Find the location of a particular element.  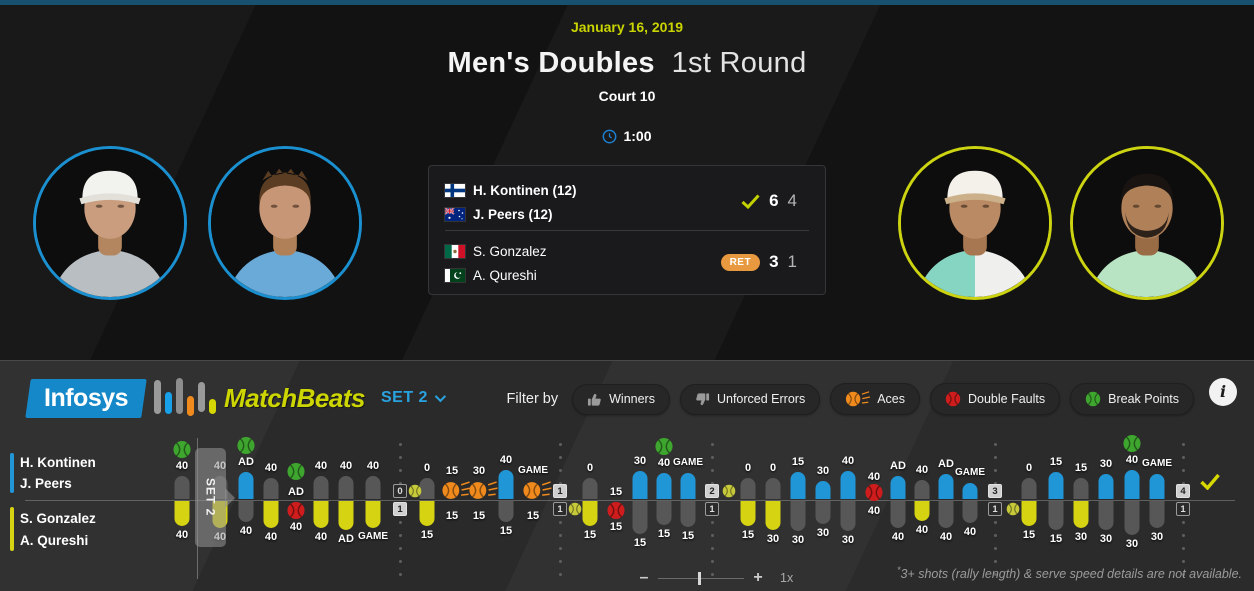

point-score-bottom: 15 is located at coordinates (427, 535).